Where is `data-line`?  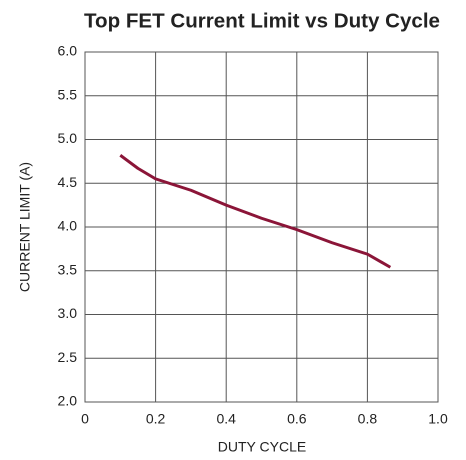
data-line is located at coordinates (255, 211).